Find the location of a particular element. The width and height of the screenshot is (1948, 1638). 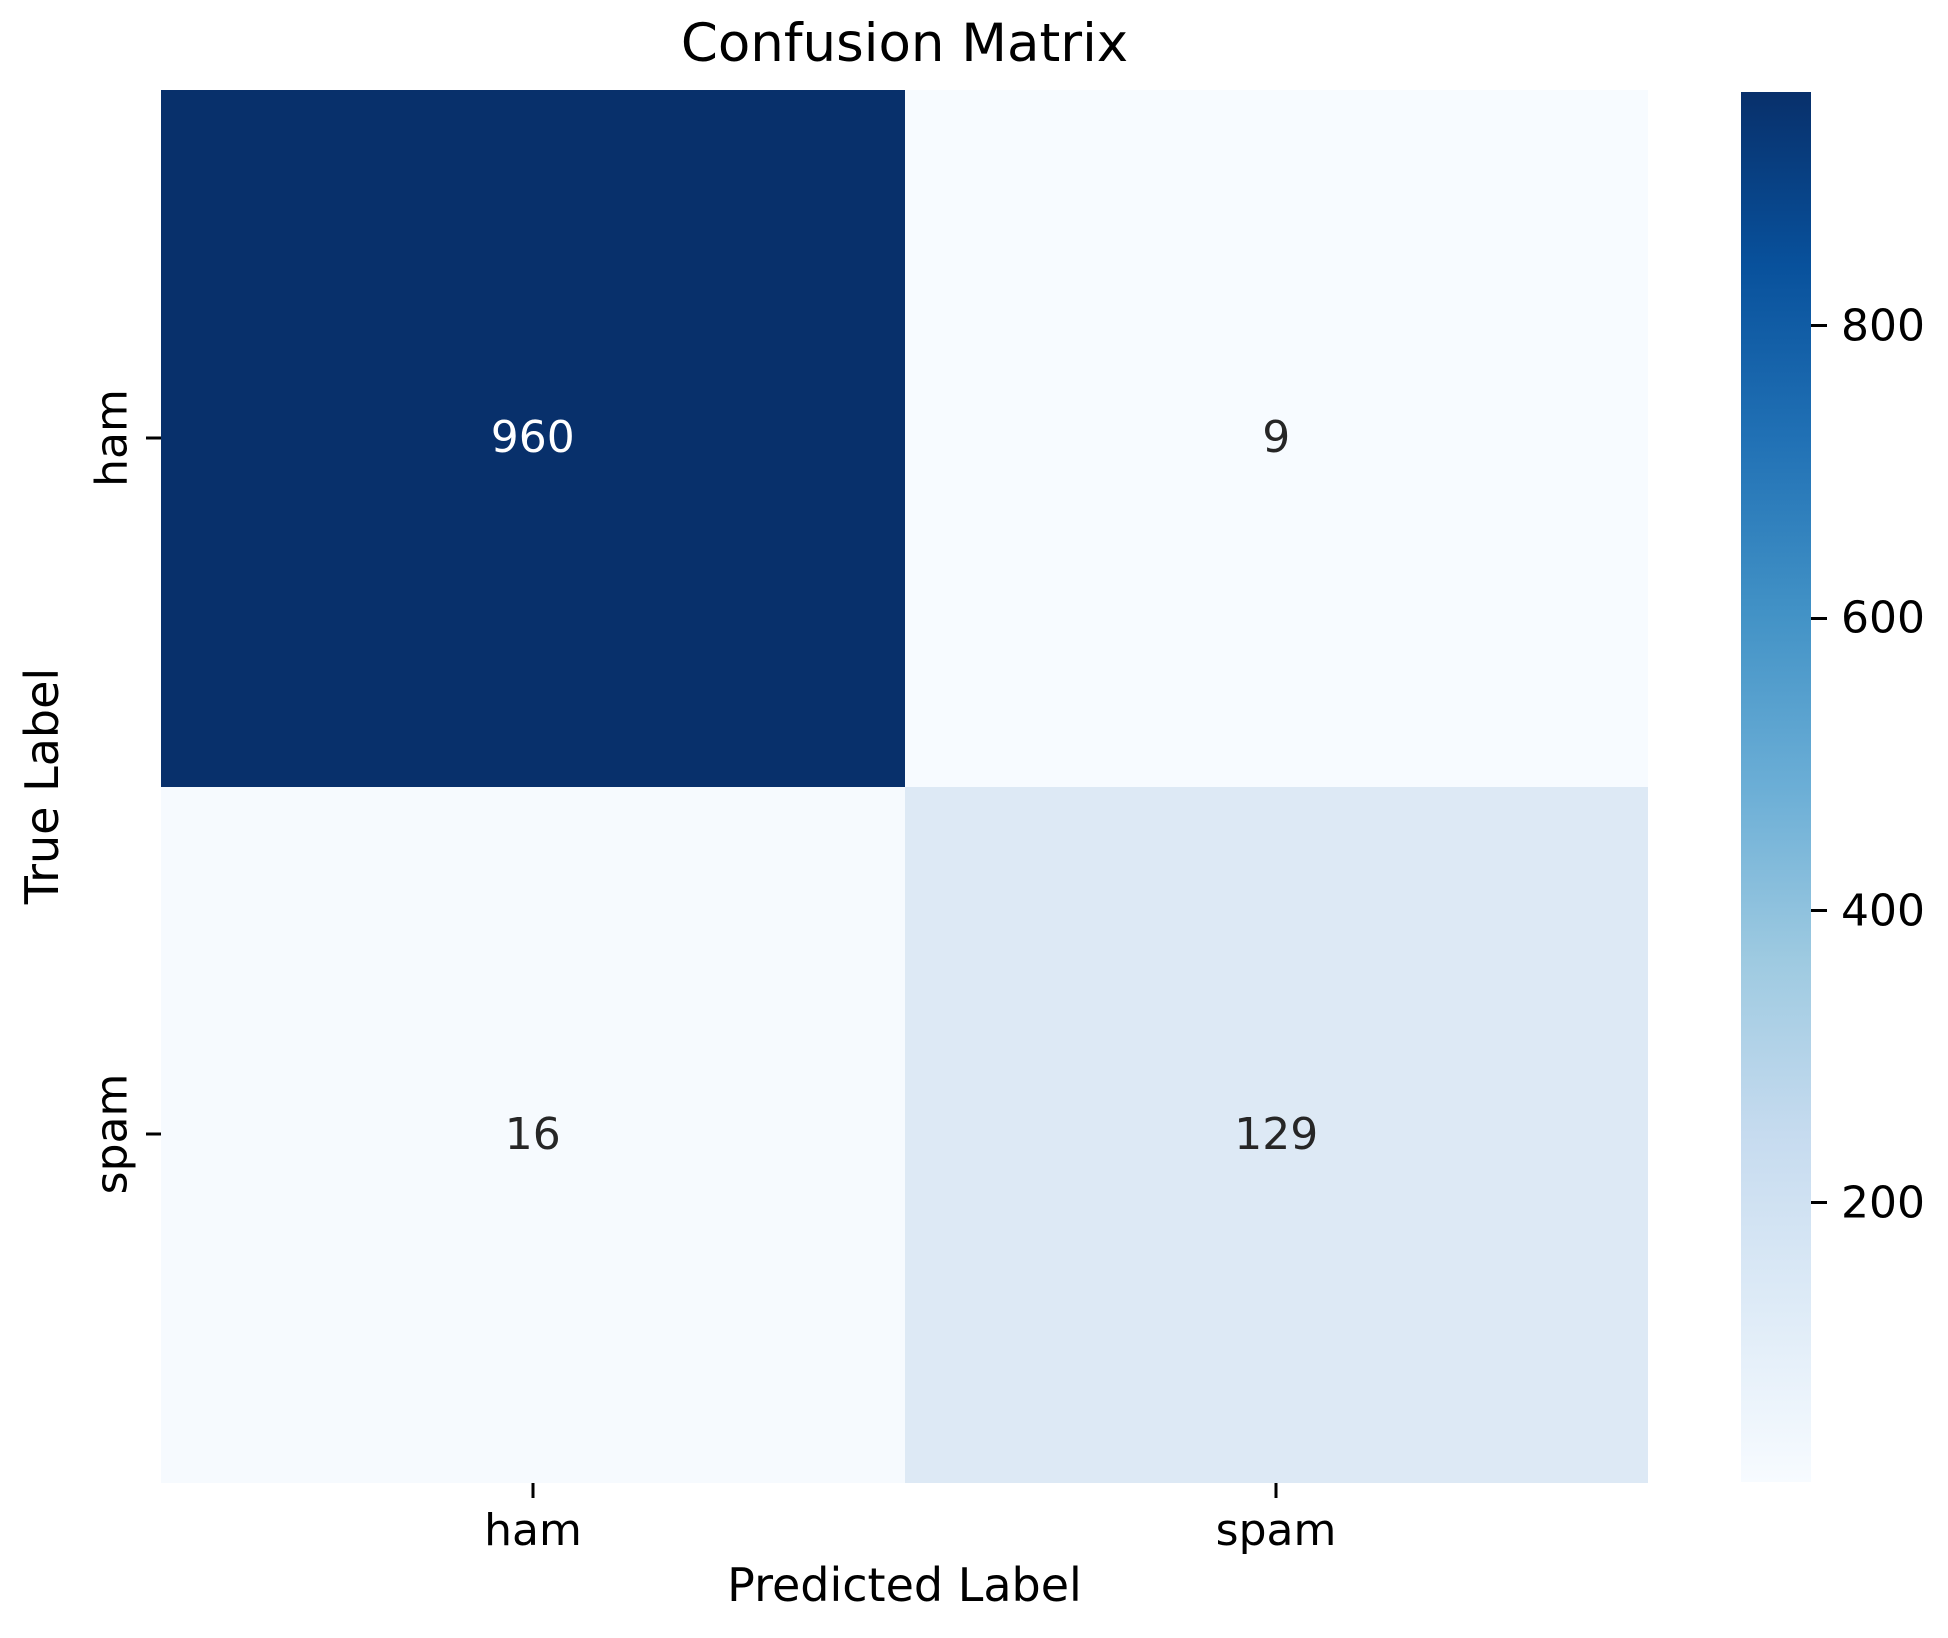

y-axis-label: True Label is located at coordinates (42, 786).